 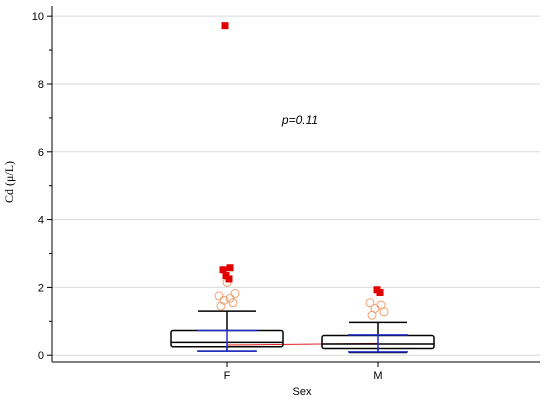 I want to click on y-axis-label: Cd (μ/L), so click(x=9, y=182).